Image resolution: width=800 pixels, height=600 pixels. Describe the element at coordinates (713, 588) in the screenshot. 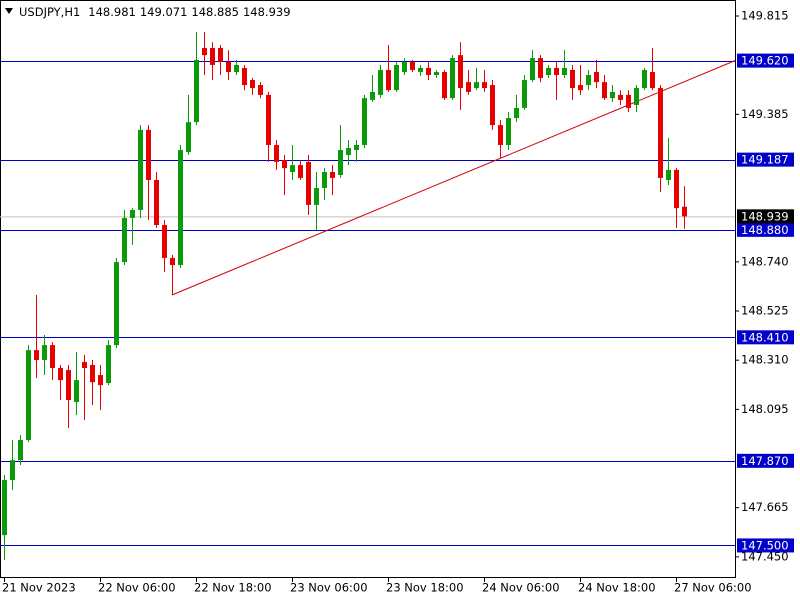

I see `x-tick-label: 27 Nov 06:00` at that location.